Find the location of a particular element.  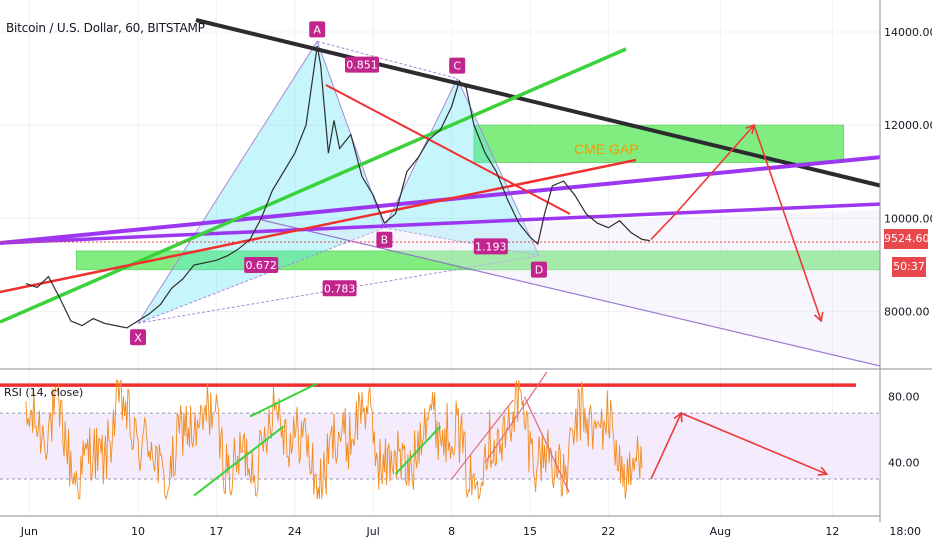

rsi-arrow-up is located at coordinates (678, 417).